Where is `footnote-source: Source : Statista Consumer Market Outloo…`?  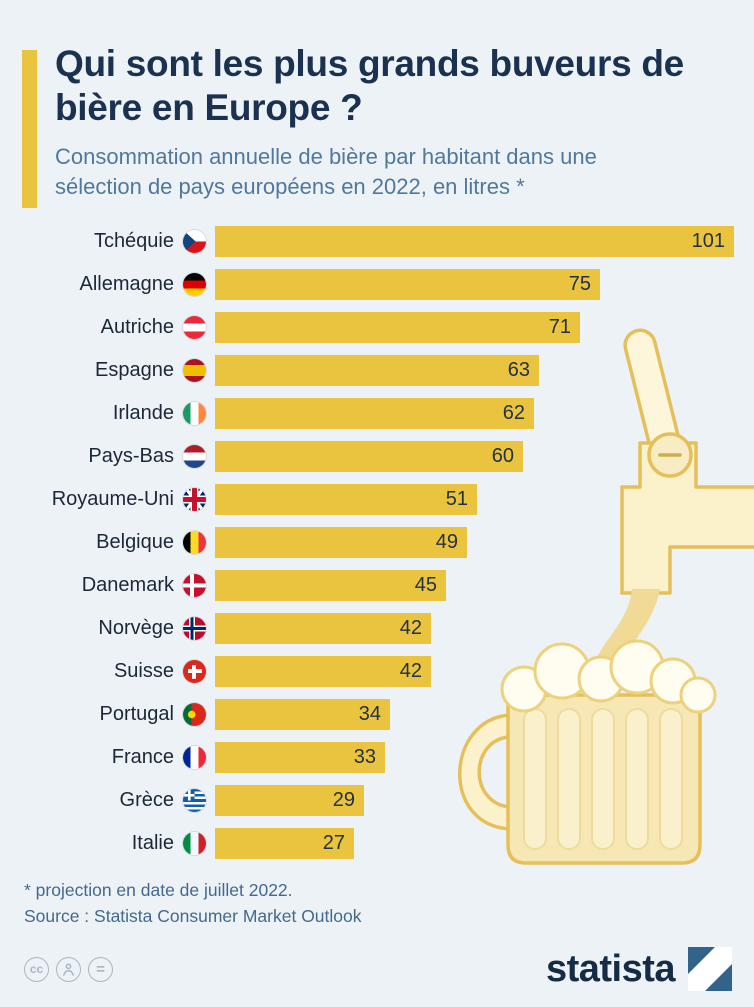
footnote-source: Source : Statista Consumer Market Outloo… is located at coordinates (193, 916).